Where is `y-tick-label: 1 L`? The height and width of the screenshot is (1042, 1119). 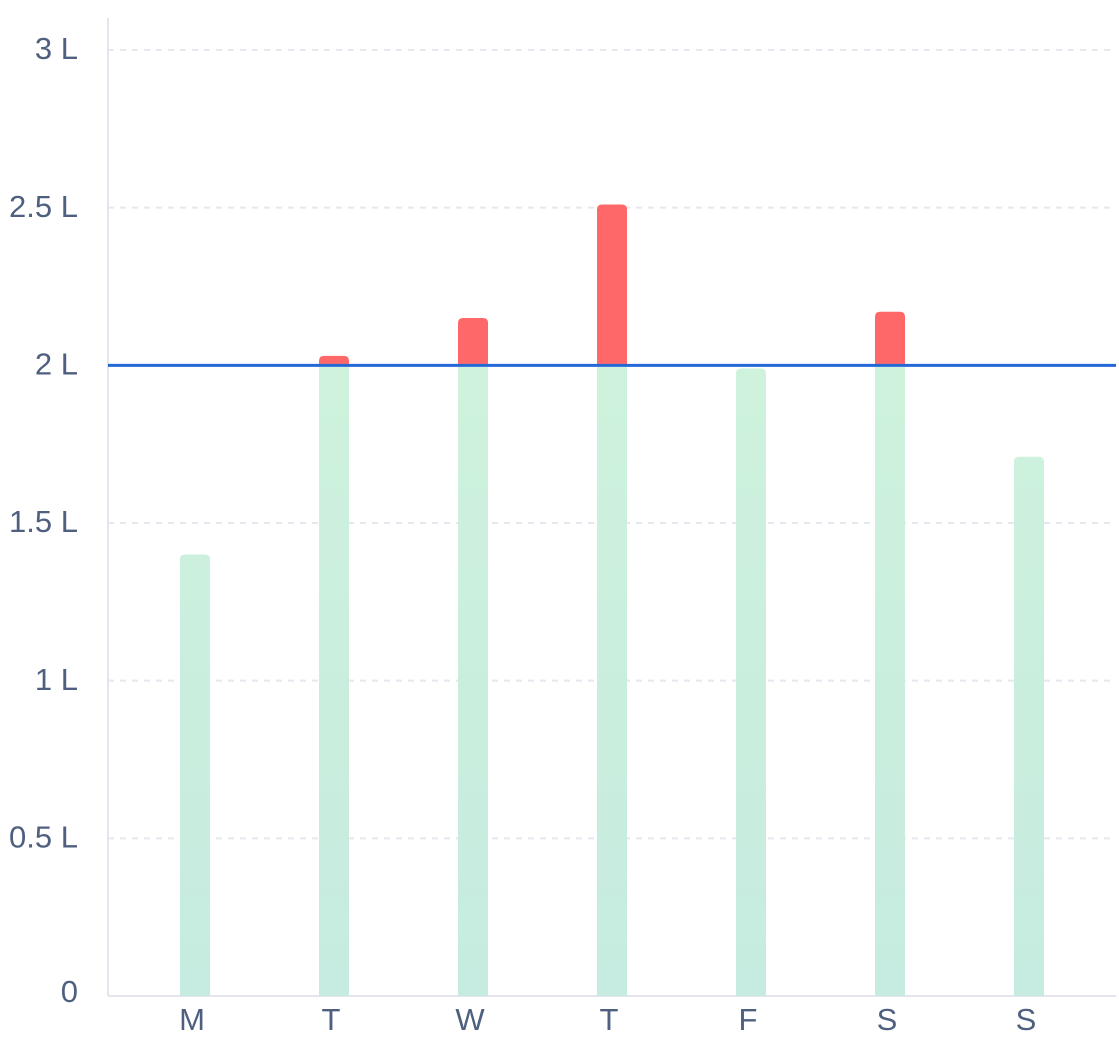 y-tick-label: 1 L is located at coordinates (56, 679).